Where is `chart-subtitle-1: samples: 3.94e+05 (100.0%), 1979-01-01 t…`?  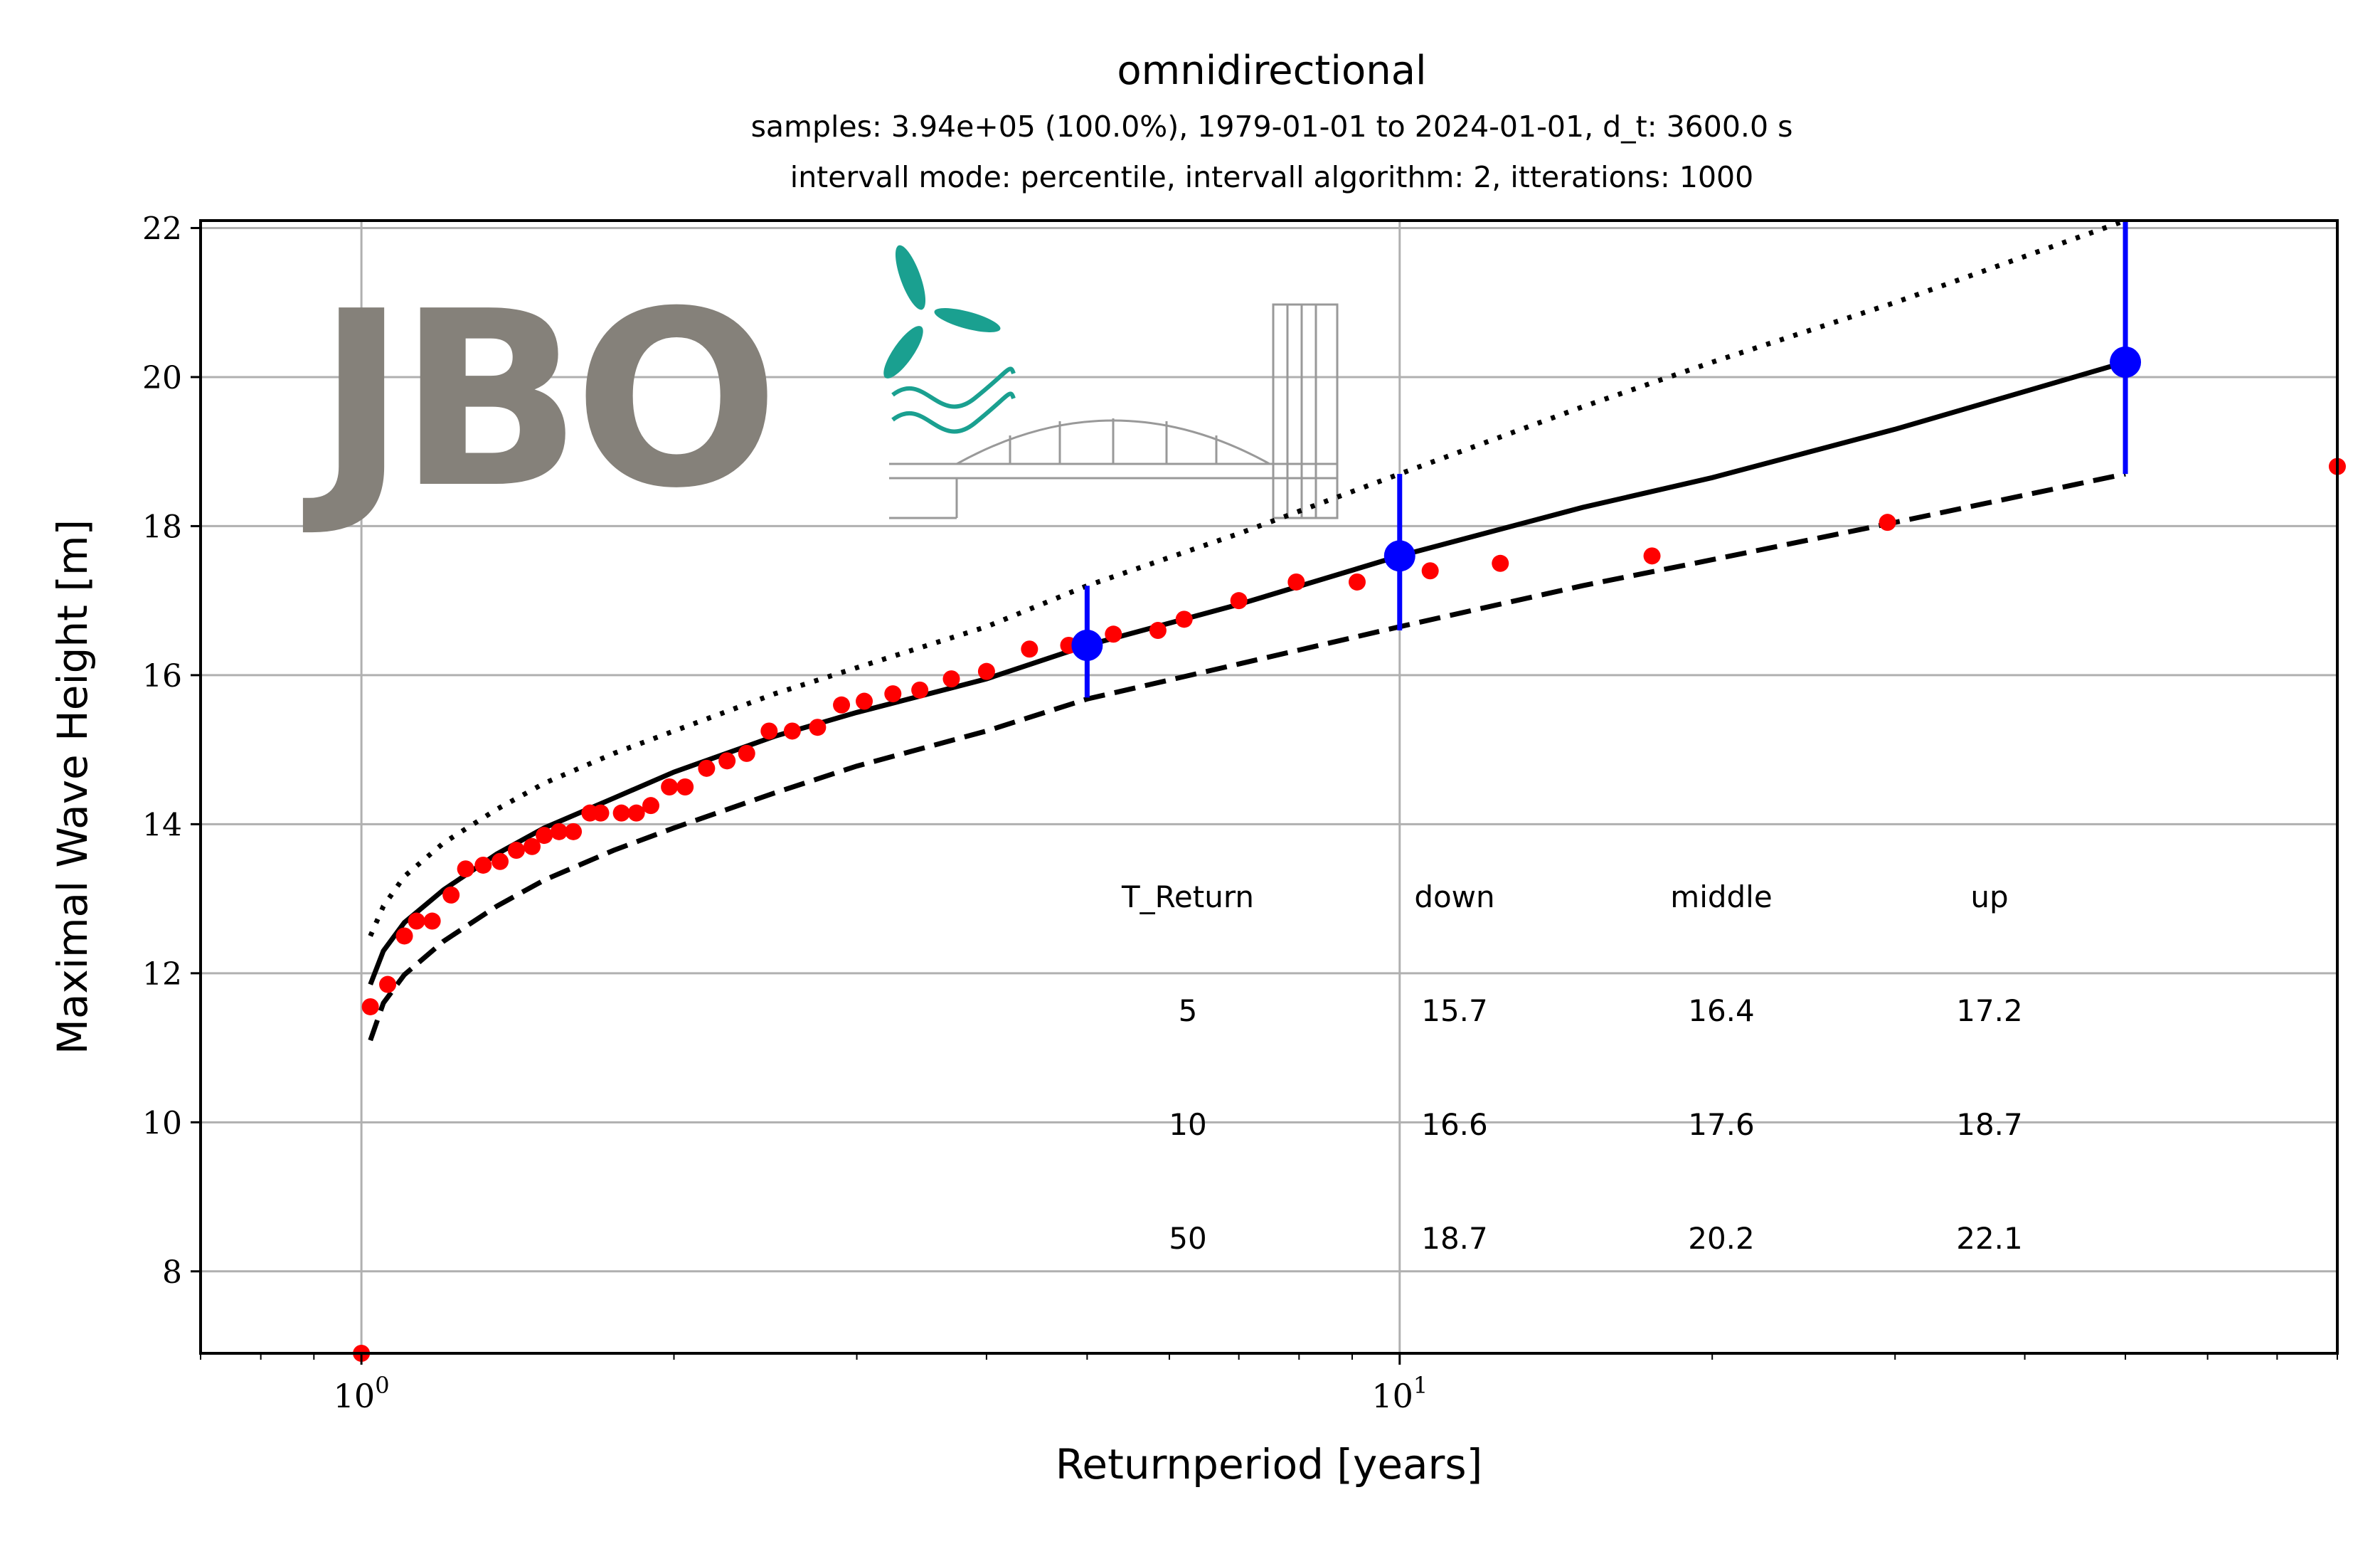 chart-subtitle-1: samples: 3.94e+05 (100.0%), 1979-01-01 t… is located at coordinates (1272, 127).